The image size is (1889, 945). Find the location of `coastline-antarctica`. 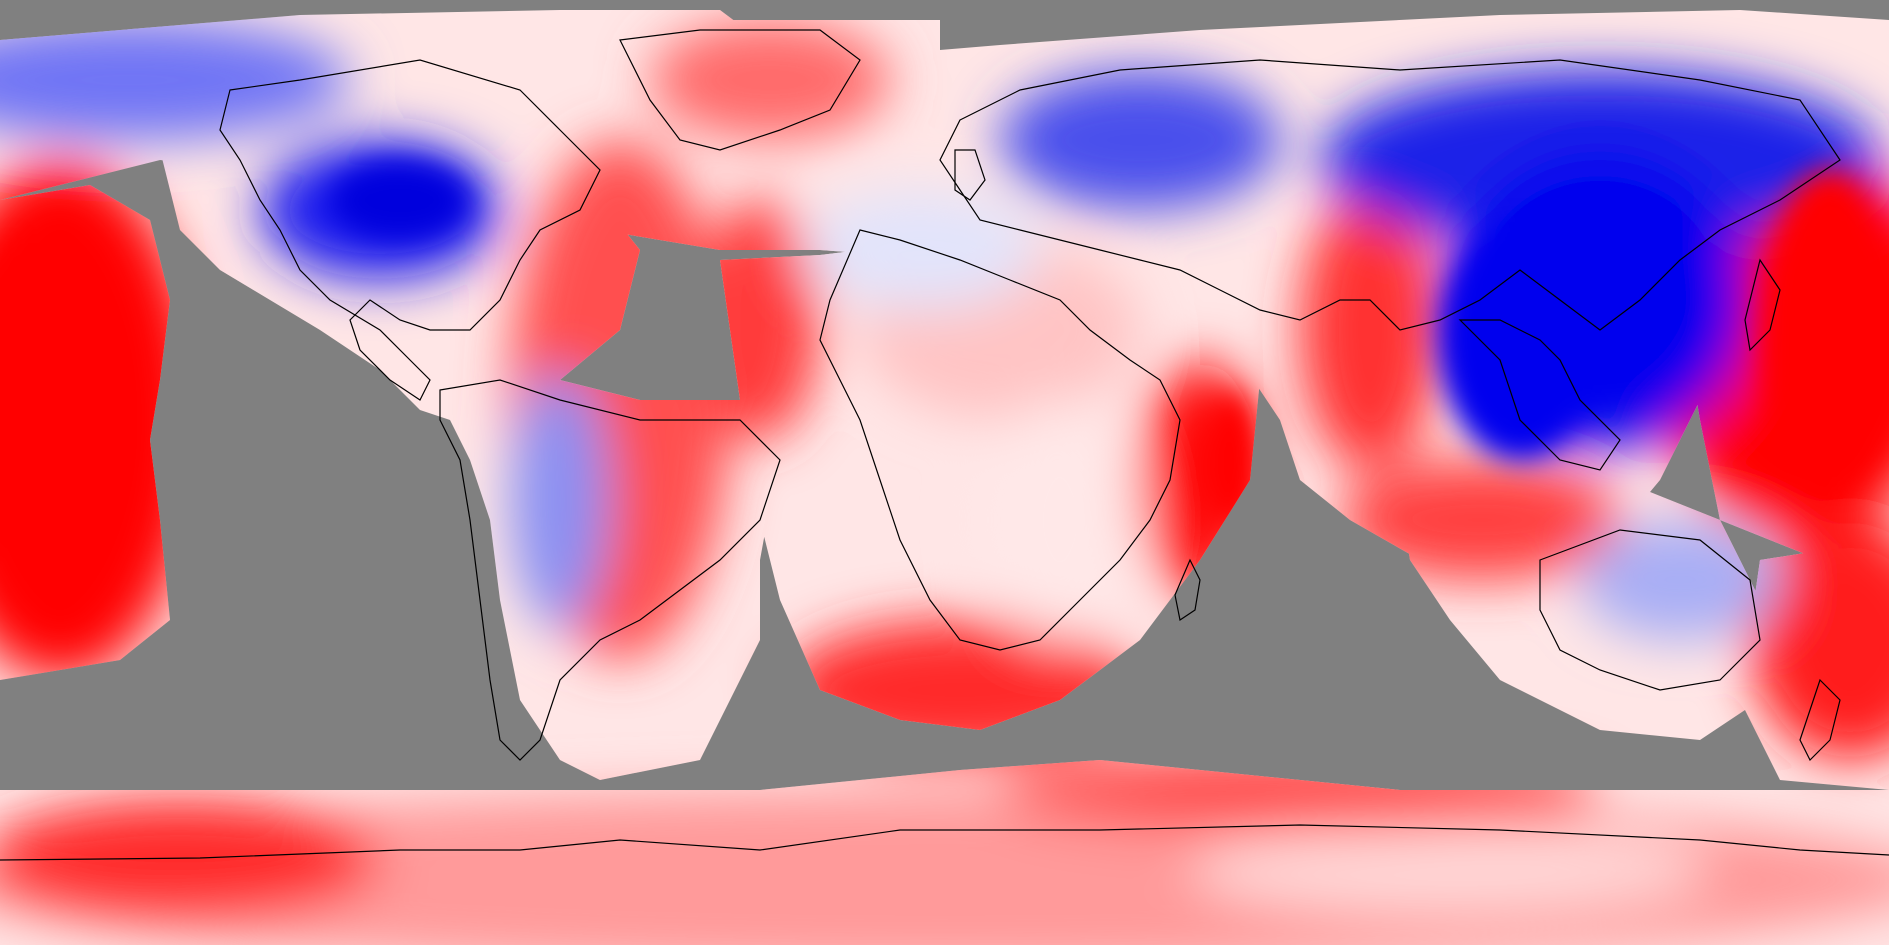

coastline-antarctica is located at coordinates (944, 842).